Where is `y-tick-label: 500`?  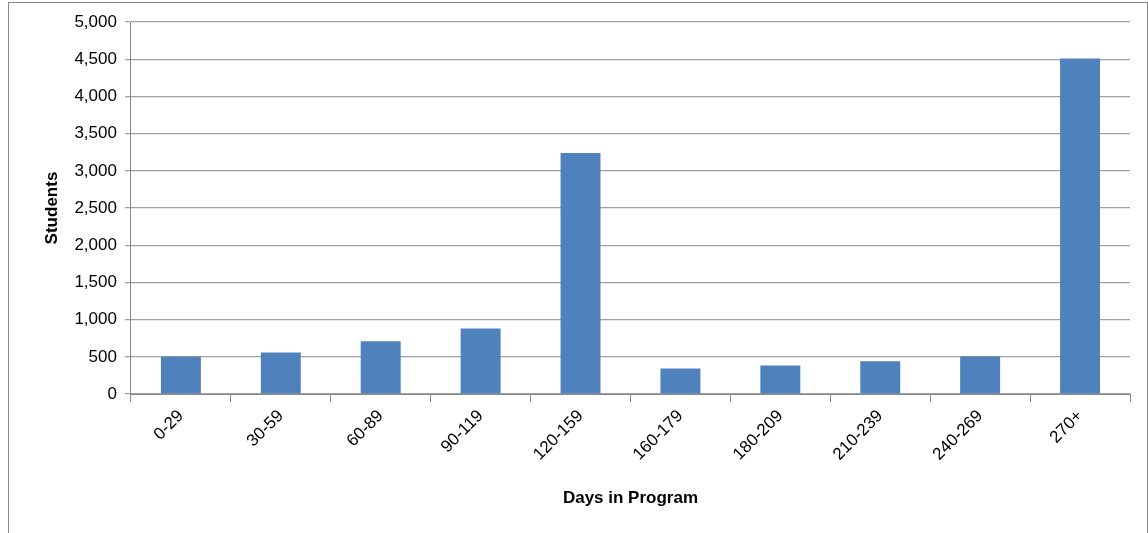 y-tick-label: 500 is located at coordinates (102, 356).